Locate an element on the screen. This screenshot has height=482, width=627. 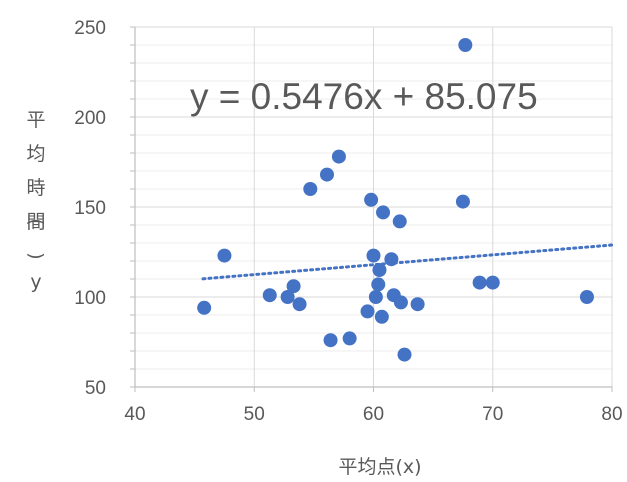
y-axis-label-char: 間 is located at coordinates (36, 222).